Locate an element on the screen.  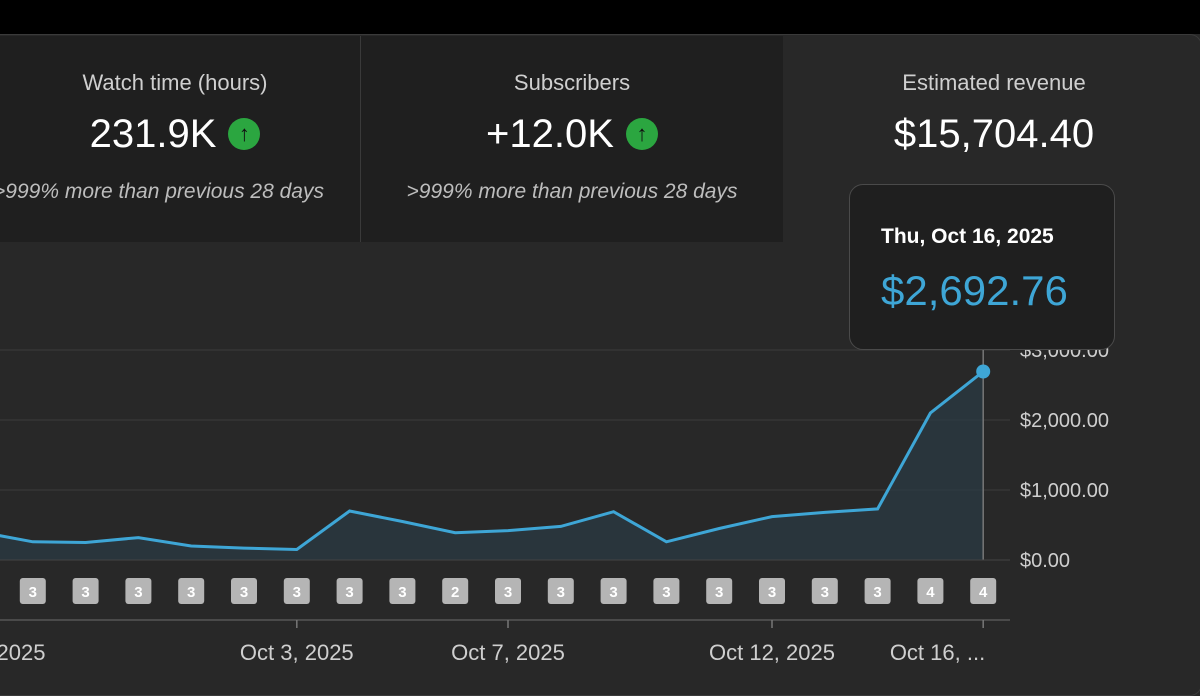
metric-estimated-revenue: Estimated revenue $15,704.40 is located at coordinates (992, 139).